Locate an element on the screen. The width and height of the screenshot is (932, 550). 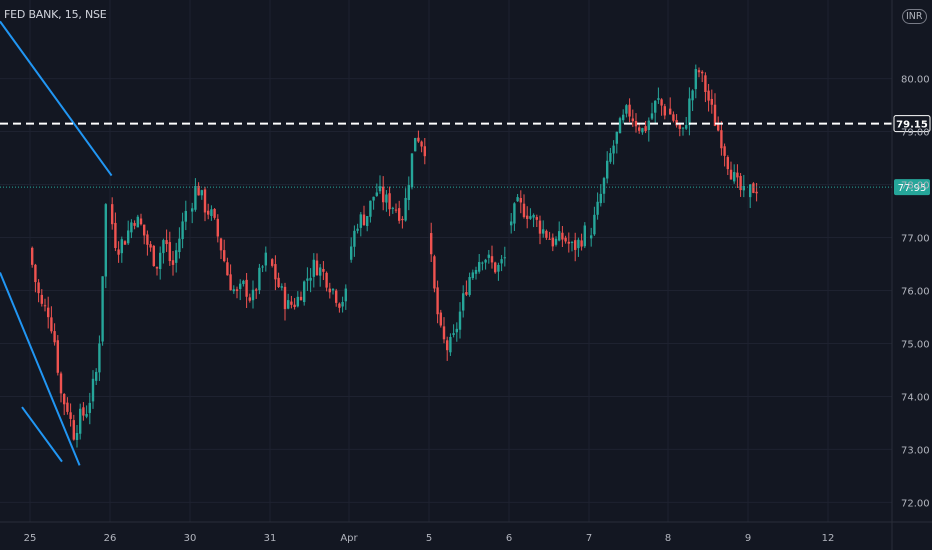
price-tick-label: 78.00 is located at coordinates (915, 186).